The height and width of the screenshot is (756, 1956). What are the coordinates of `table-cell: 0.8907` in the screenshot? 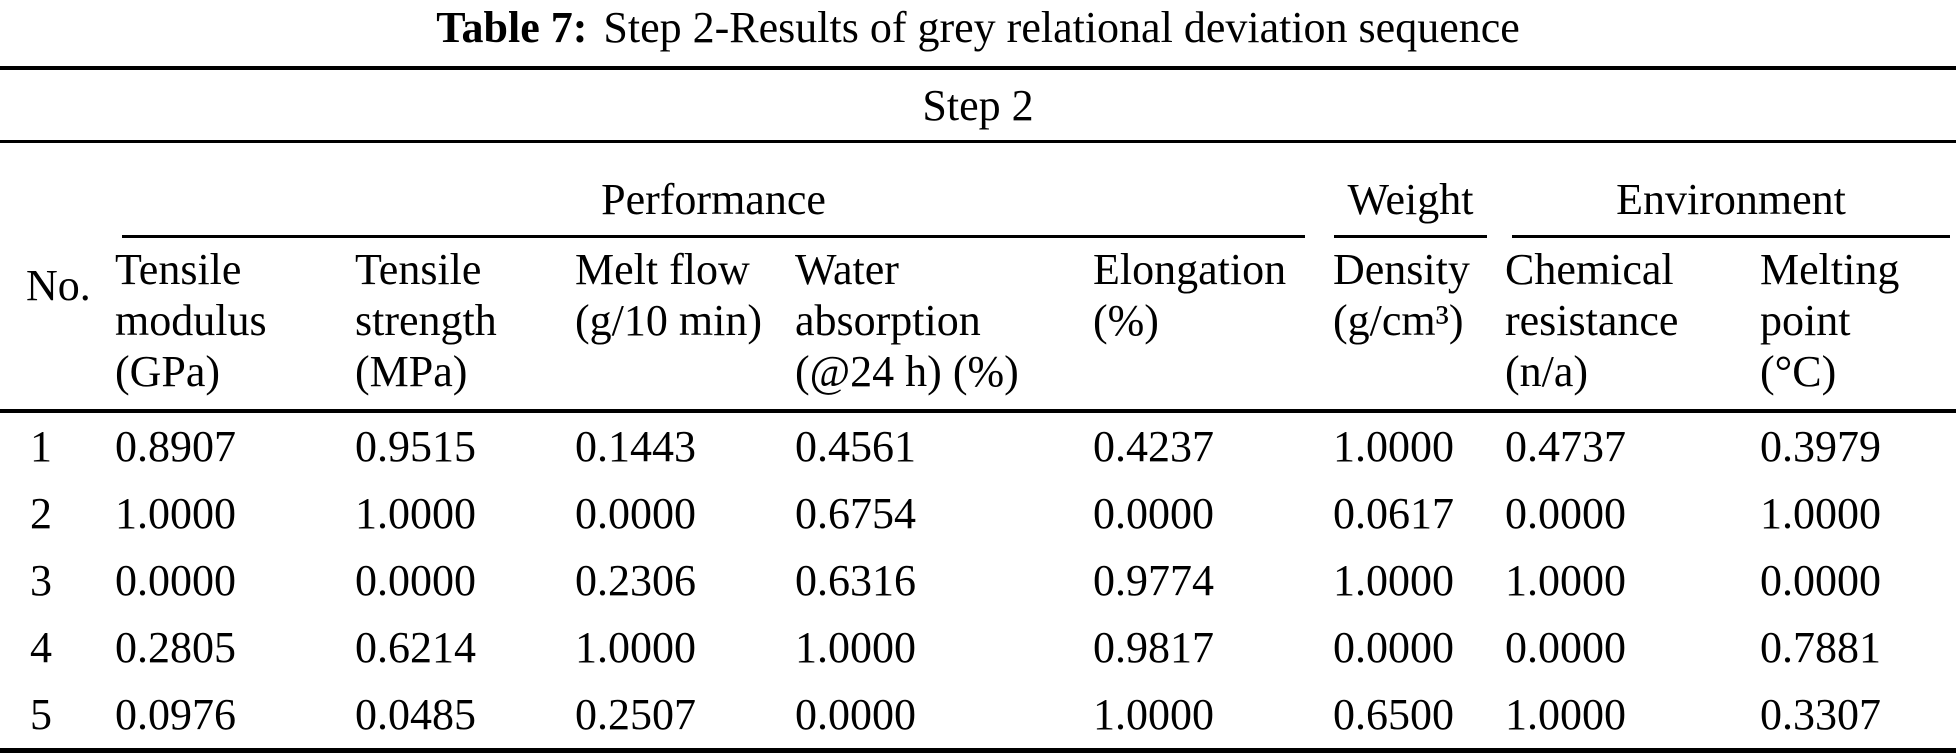 It's located at (175, 446).